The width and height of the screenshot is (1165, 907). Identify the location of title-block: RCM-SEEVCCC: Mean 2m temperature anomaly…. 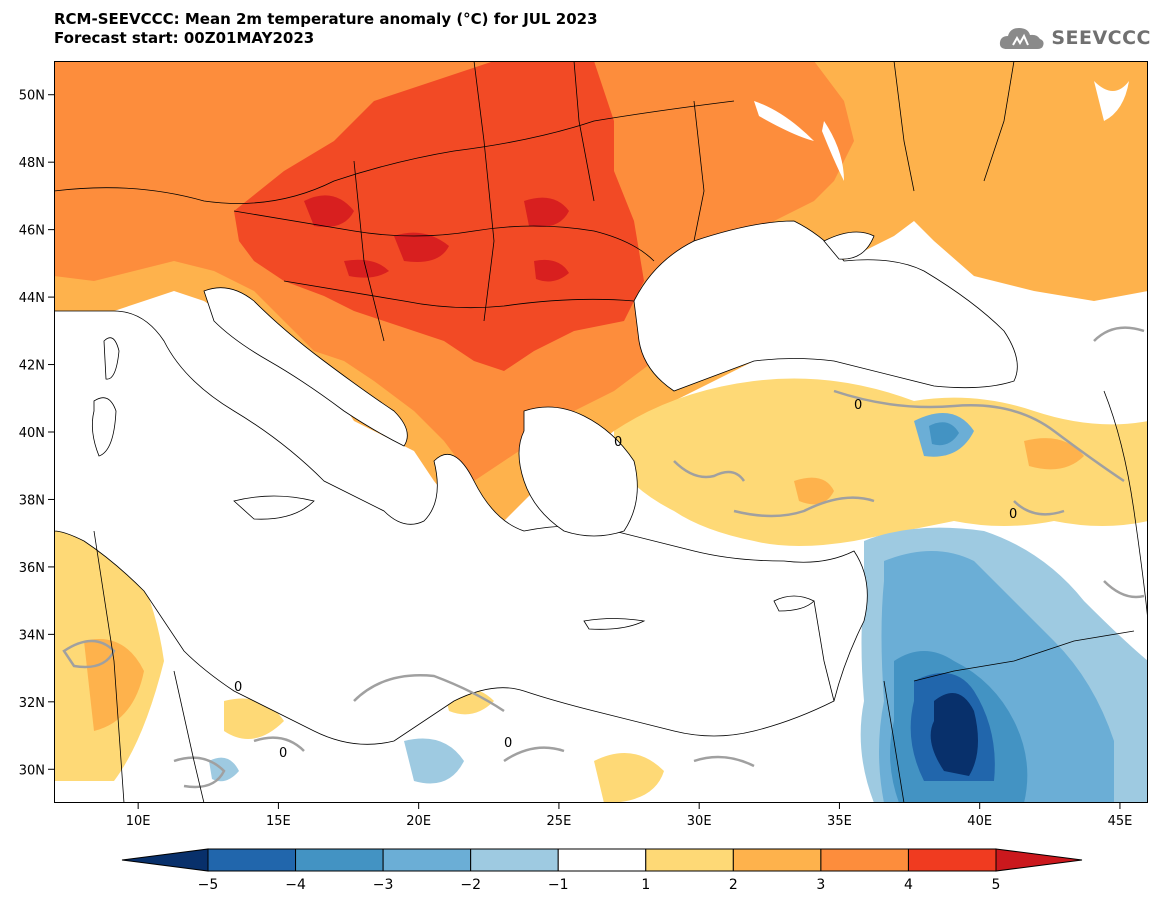
(326, 29).